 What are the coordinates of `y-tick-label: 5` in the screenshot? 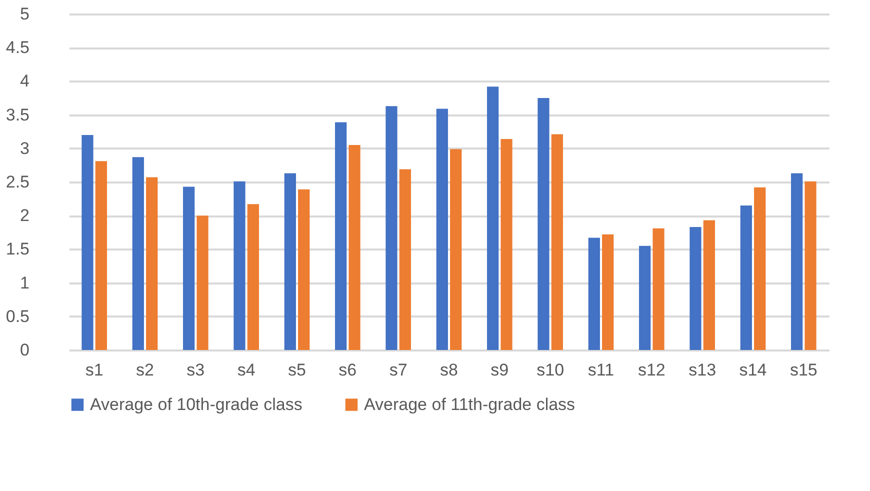 It's located at (25, 14).